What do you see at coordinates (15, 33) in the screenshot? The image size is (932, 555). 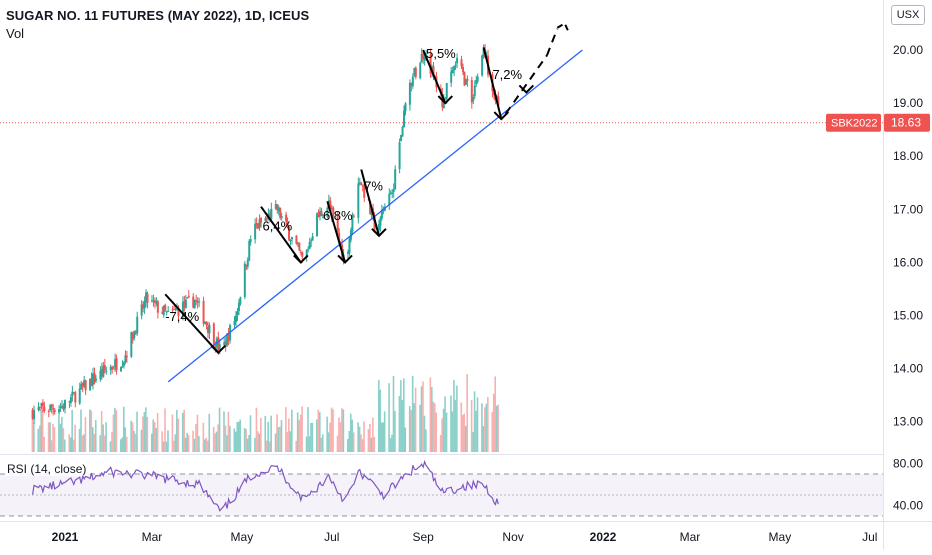 I see `volume-label: Vol` at bounding box center [15, 33].